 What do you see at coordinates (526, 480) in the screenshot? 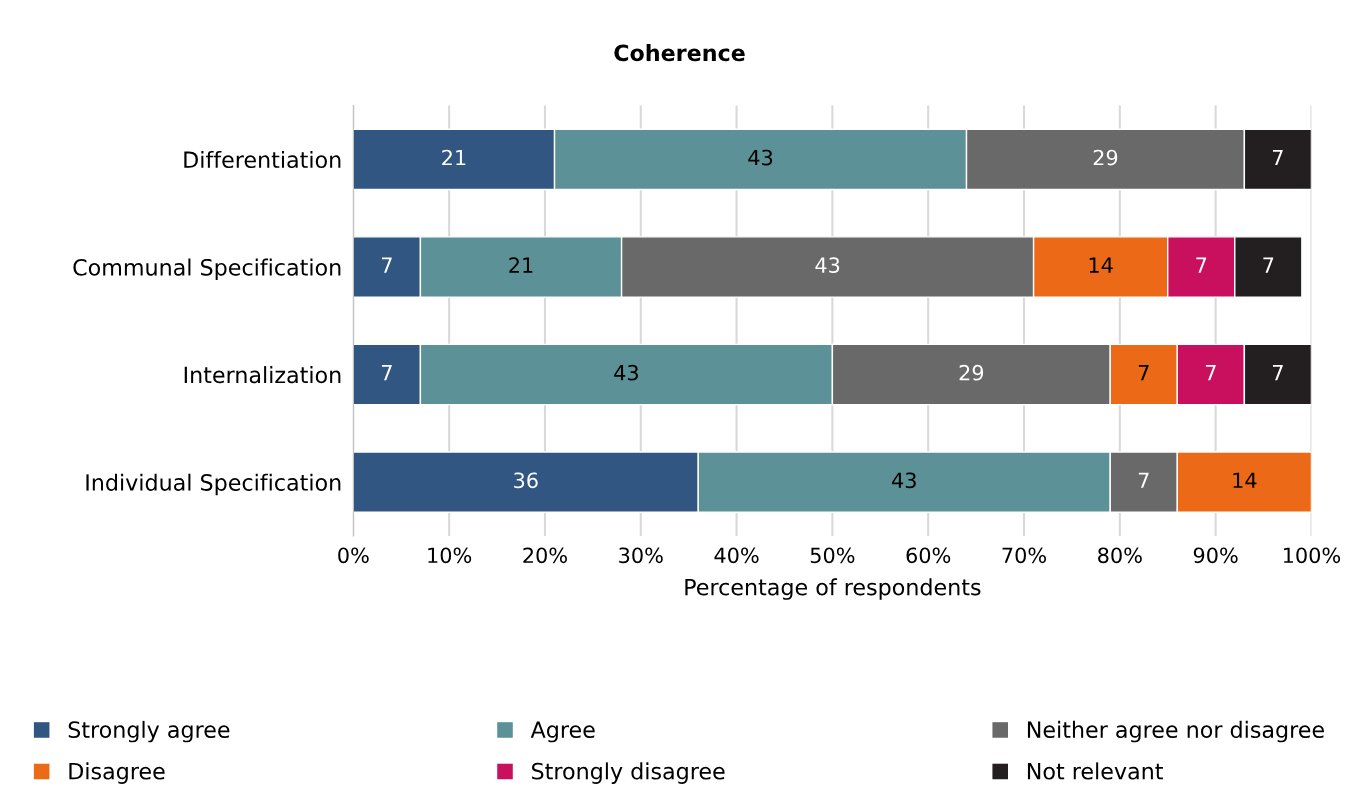
I see `data-label: 36` at bounding box center [526, 480].